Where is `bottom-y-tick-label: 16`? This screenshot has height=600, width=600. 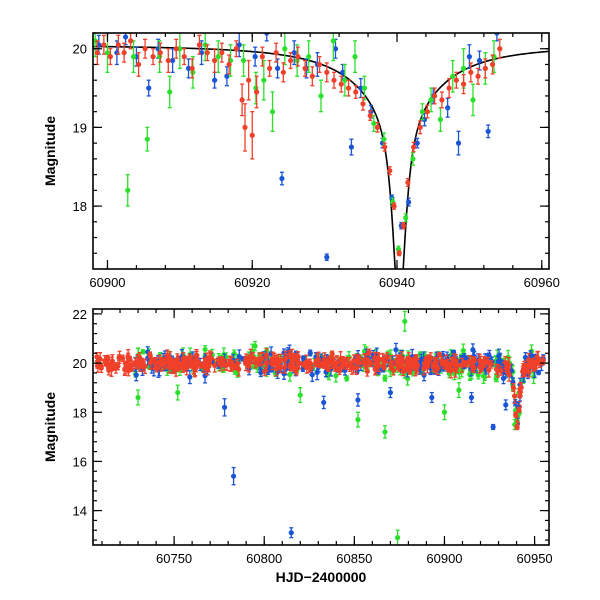 bottom-y-tick-label: 16 is located at coordinates (80, 461).